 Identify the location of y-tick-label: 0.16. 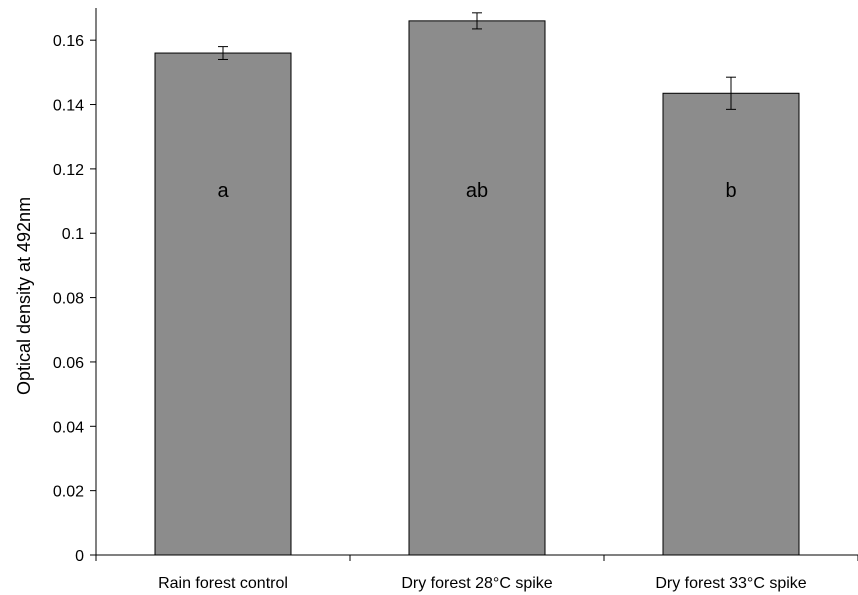
(68, 41).